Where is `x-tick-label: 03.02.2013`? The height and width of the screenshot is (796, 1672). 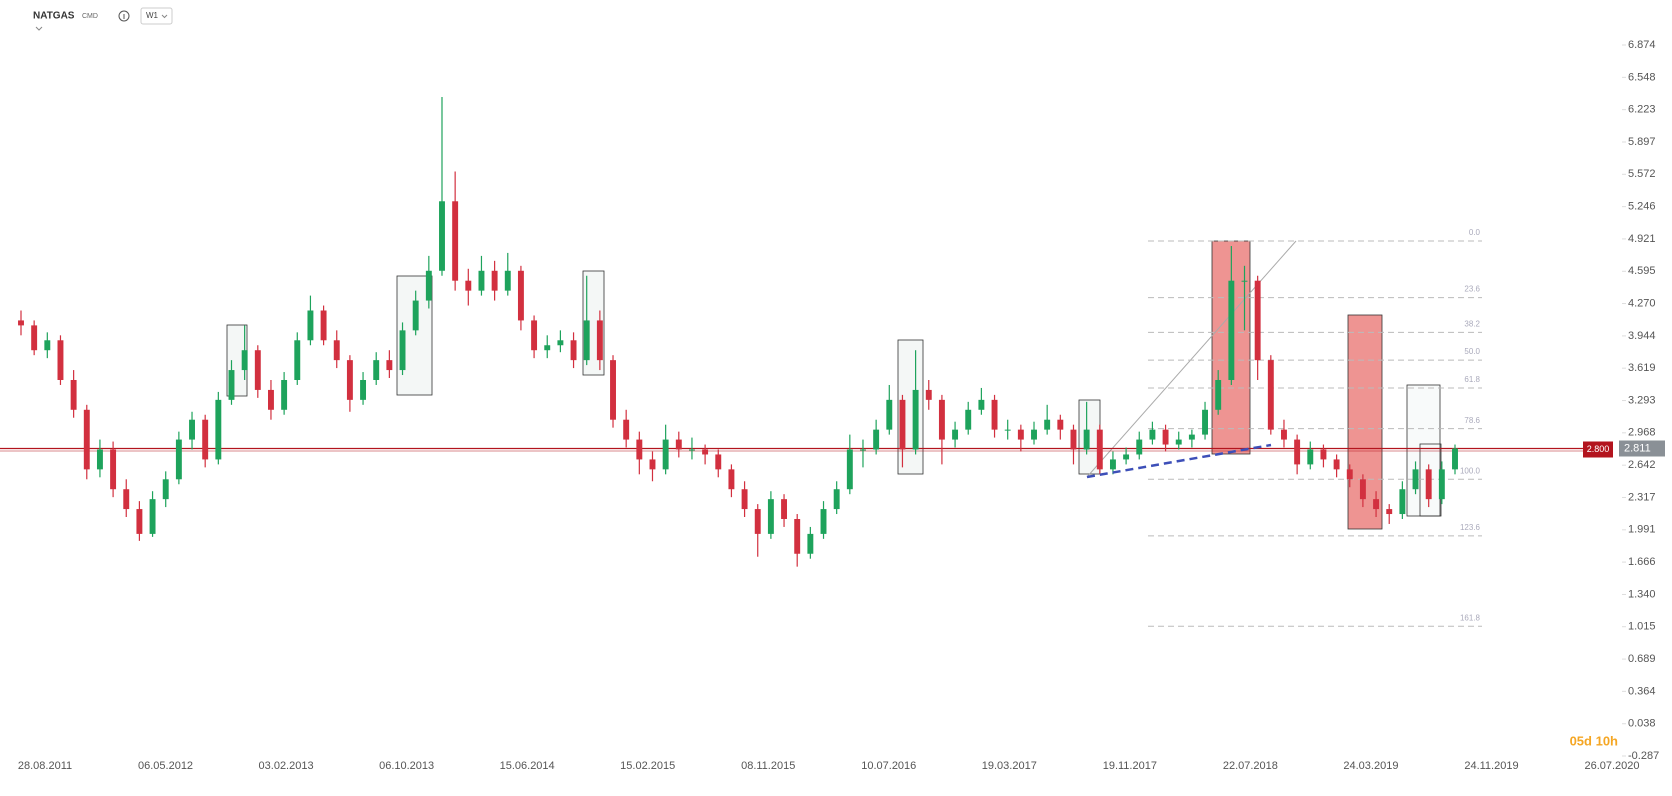 x-tick-label: 03.02.2013 is located at coordinates (286, 766).